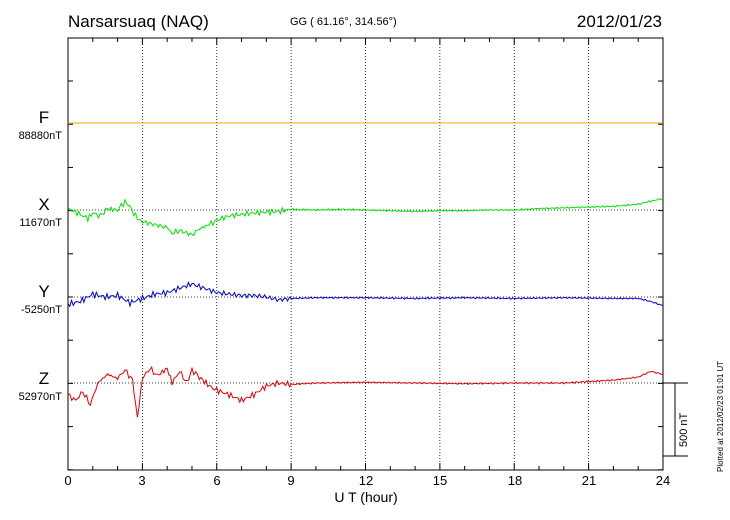  I want to click on x-tick-label: 18, so click(515, 480).